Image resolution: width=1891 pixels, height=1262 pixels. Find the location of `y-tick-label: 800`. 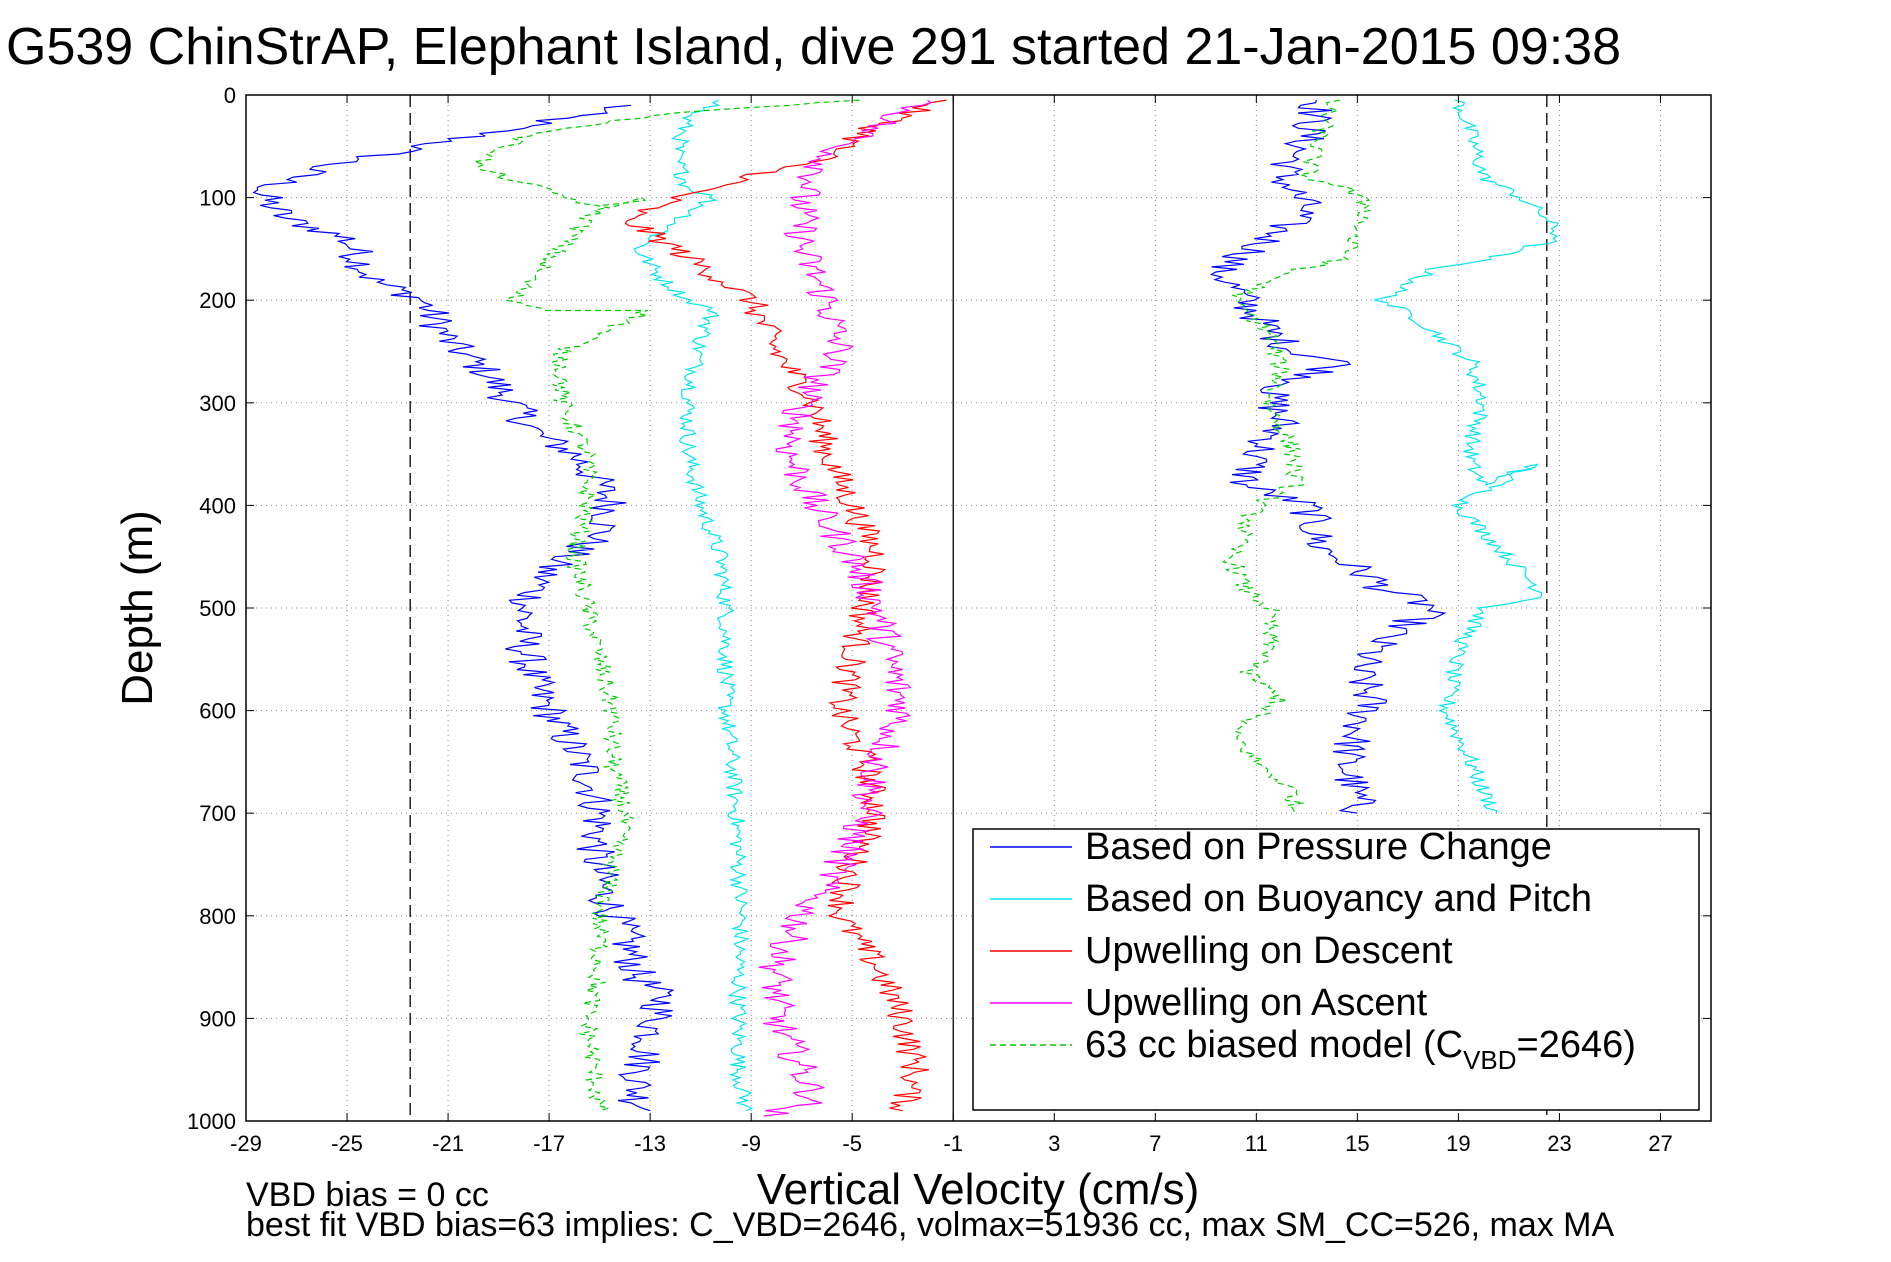

y-tick-label: 800 is located at coordinates (217, 916).